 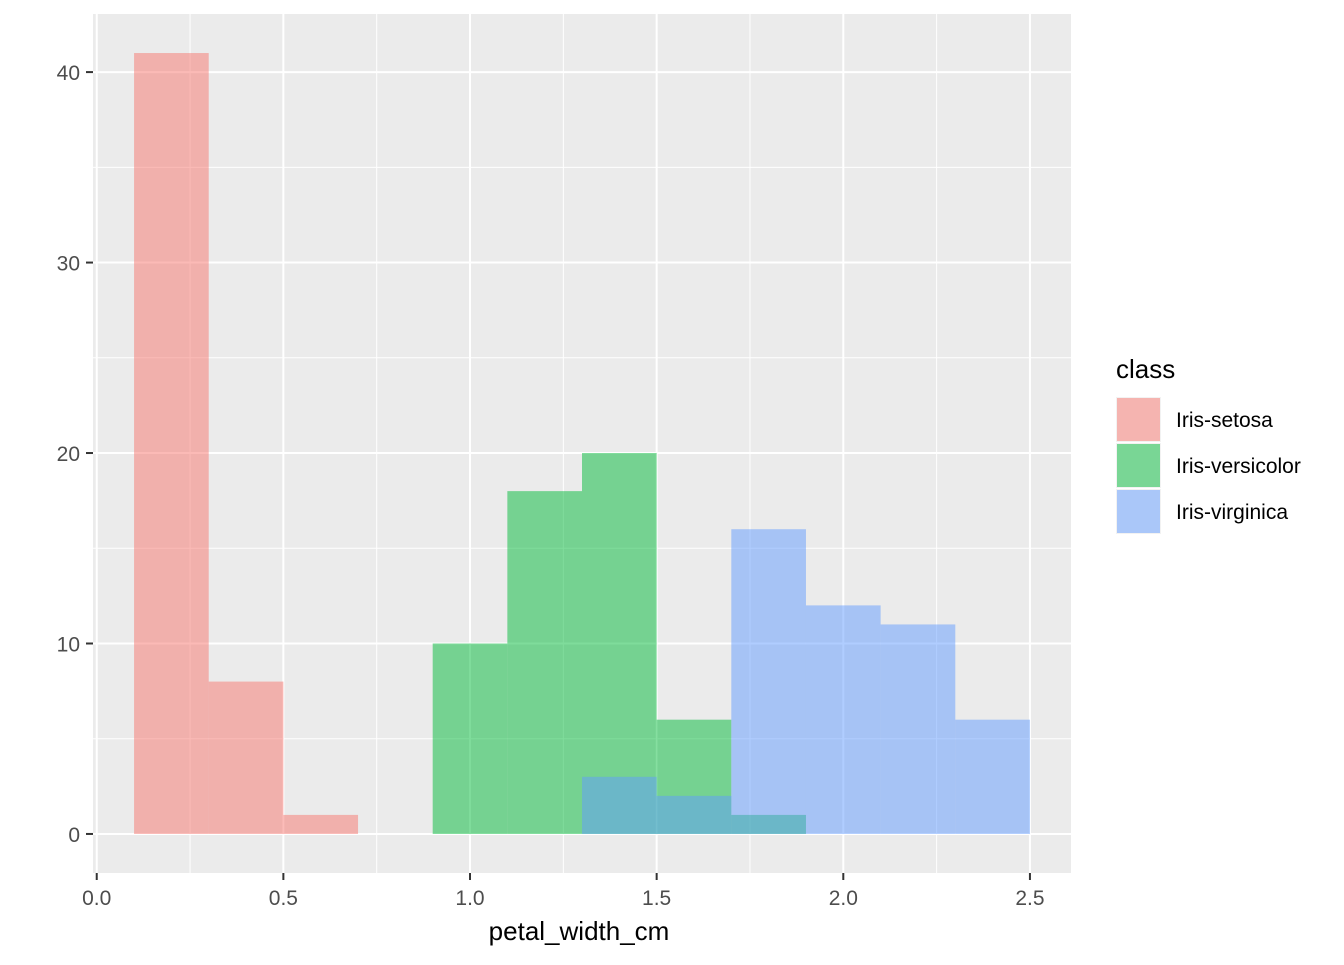 I want to click on x-axis: 0.0 0.5 1.0 1.5 2.0 2.5, so click(x=563, y=891).